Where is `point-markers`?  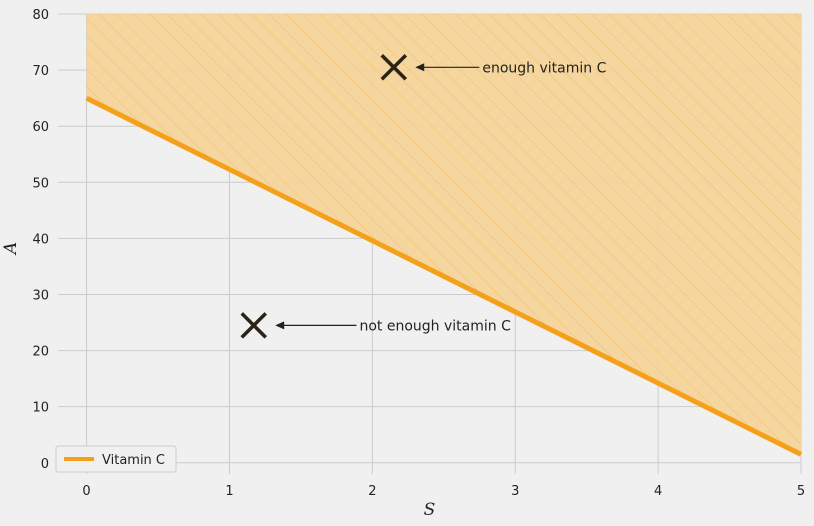 point-markers is located at coordinates (324, 196).